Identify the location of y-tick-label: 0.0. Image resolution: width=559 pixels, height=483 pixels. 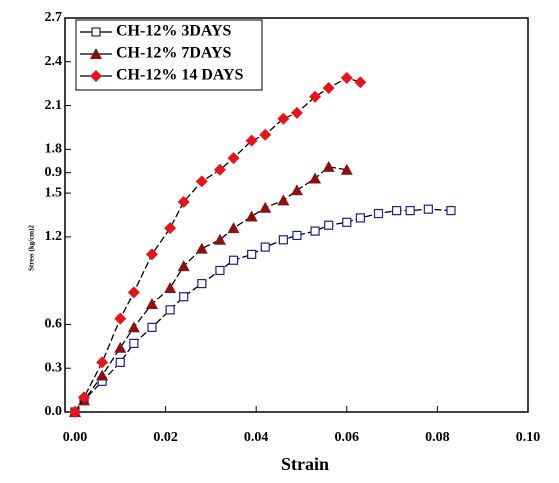
(54, 411).